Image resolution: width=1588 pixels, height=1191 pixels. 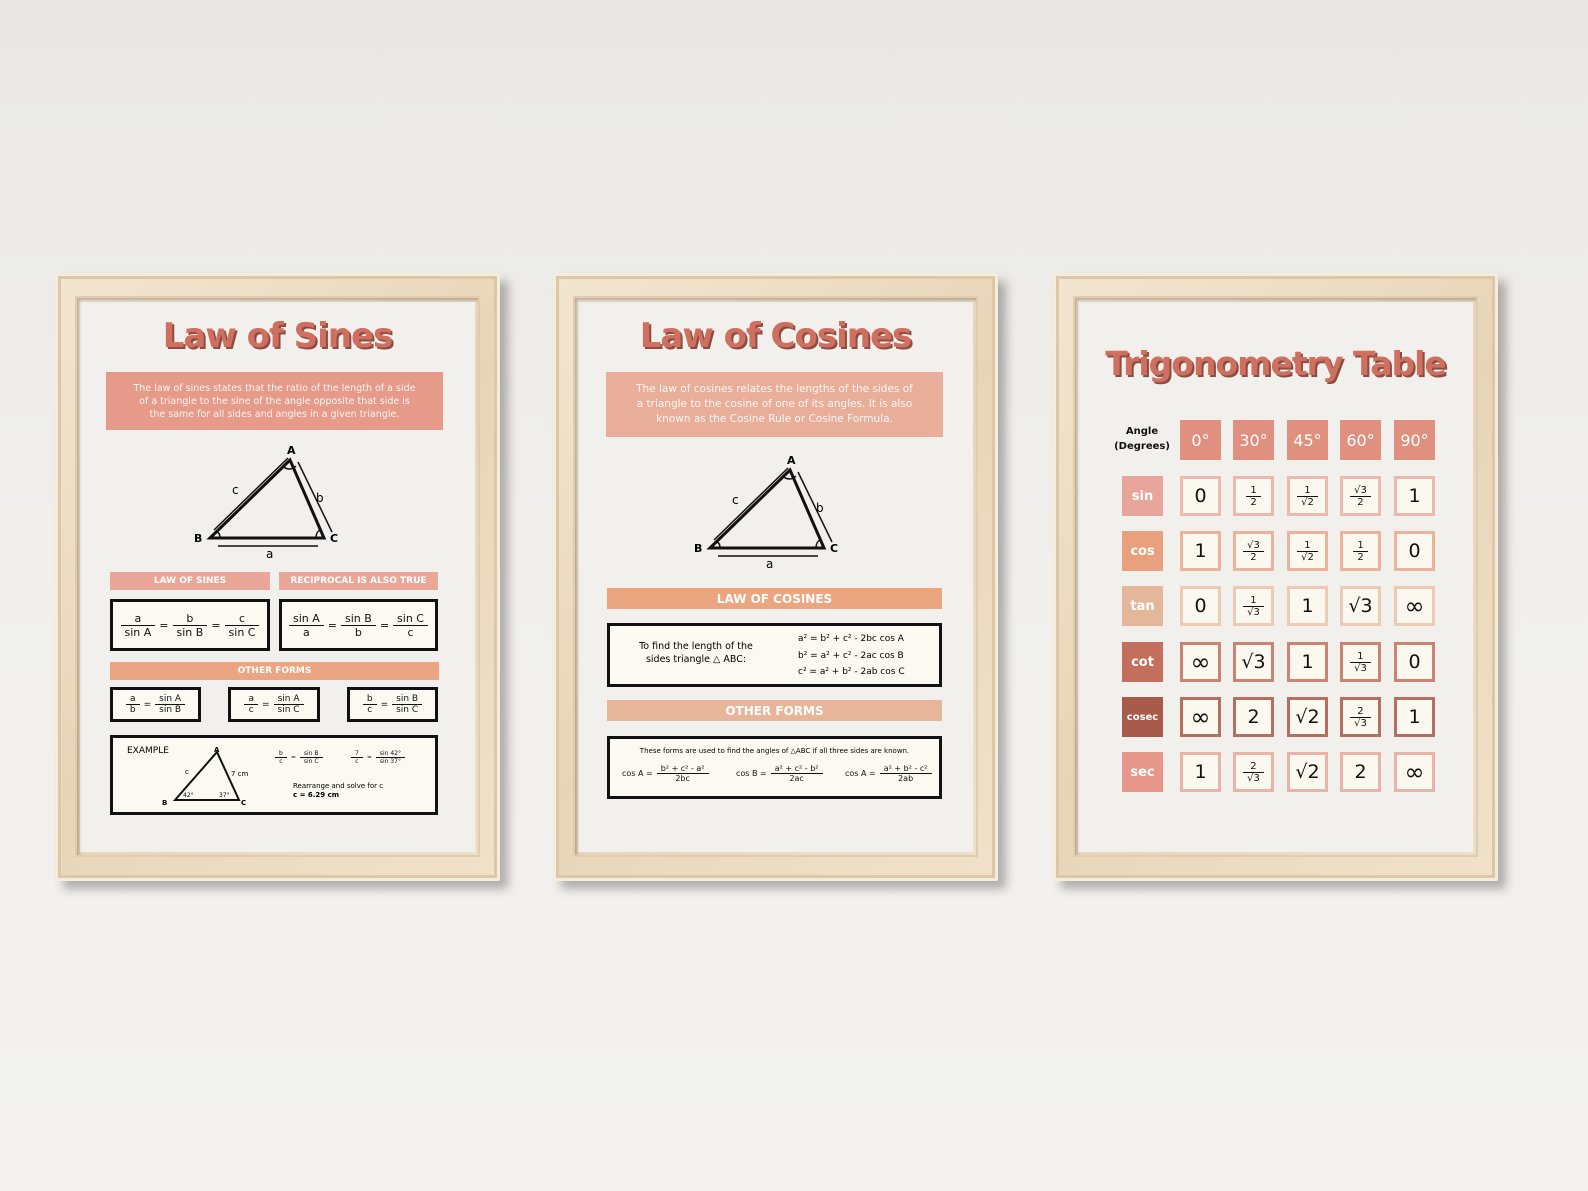 What do you see at coordinates (1142, 606) in the screenshot?
I see `row-label-tan: tan` at bounding box center [1142, 606].